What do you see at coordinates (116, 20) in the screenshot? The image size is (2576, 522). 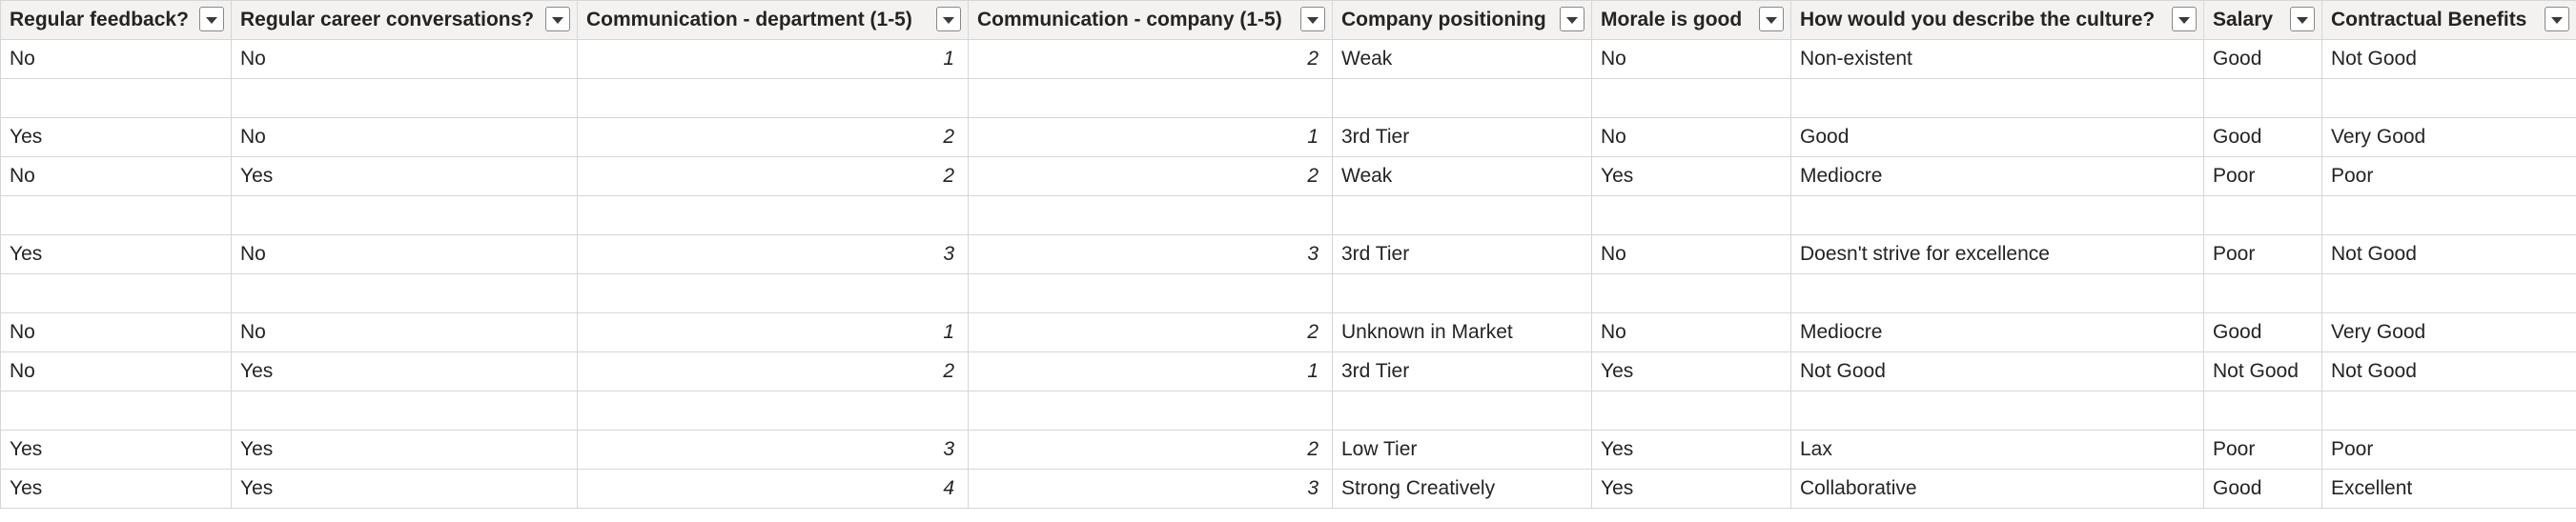 I see `column-header-feedback: Regular feedback?` at bounding box center [116, 20].